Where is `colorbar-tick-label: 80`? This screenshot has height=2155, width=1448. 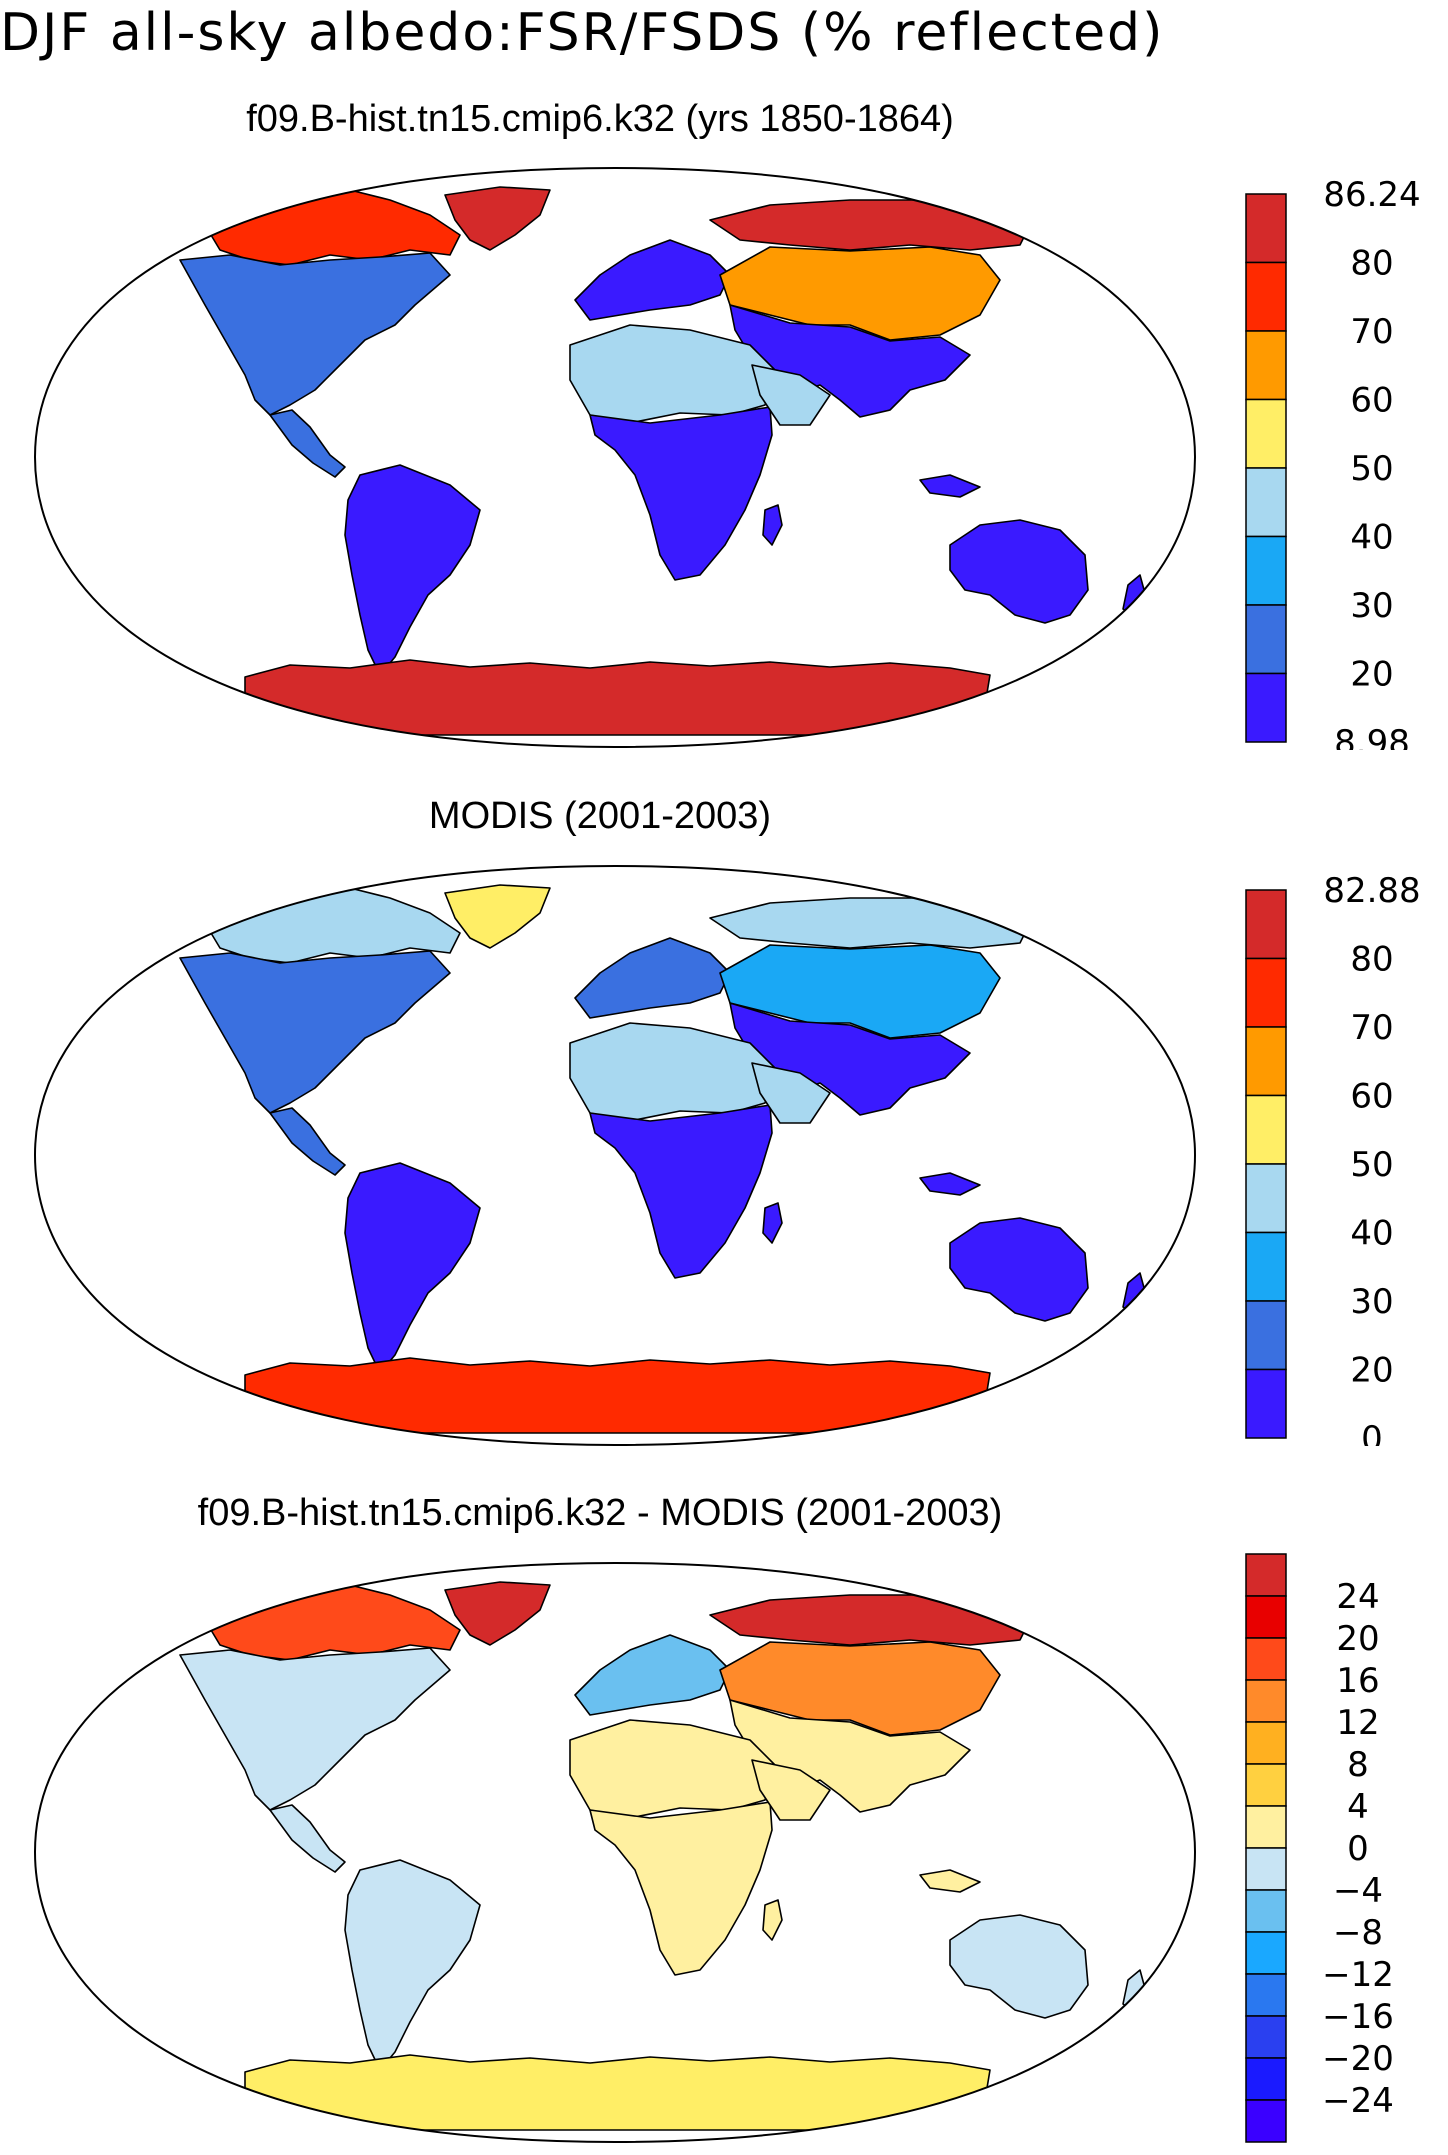
colorbar-tick-label: 80 is located at coordinates (1371, 264).